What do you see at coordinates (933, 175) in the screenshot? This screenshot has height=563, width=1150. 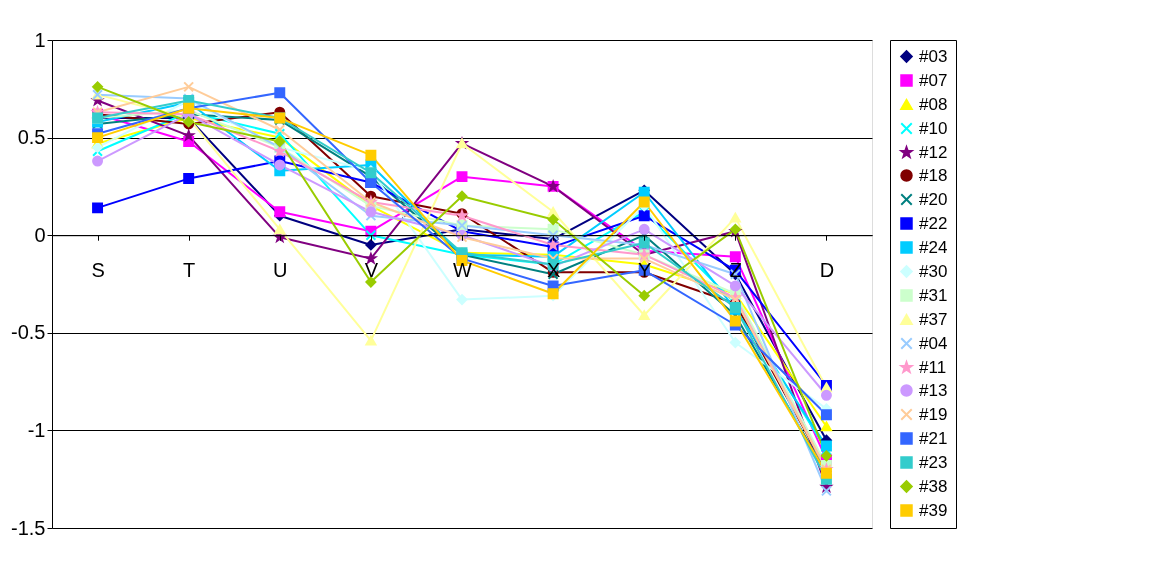 I see `legend-label: #18` at bounding box center [933, 175].